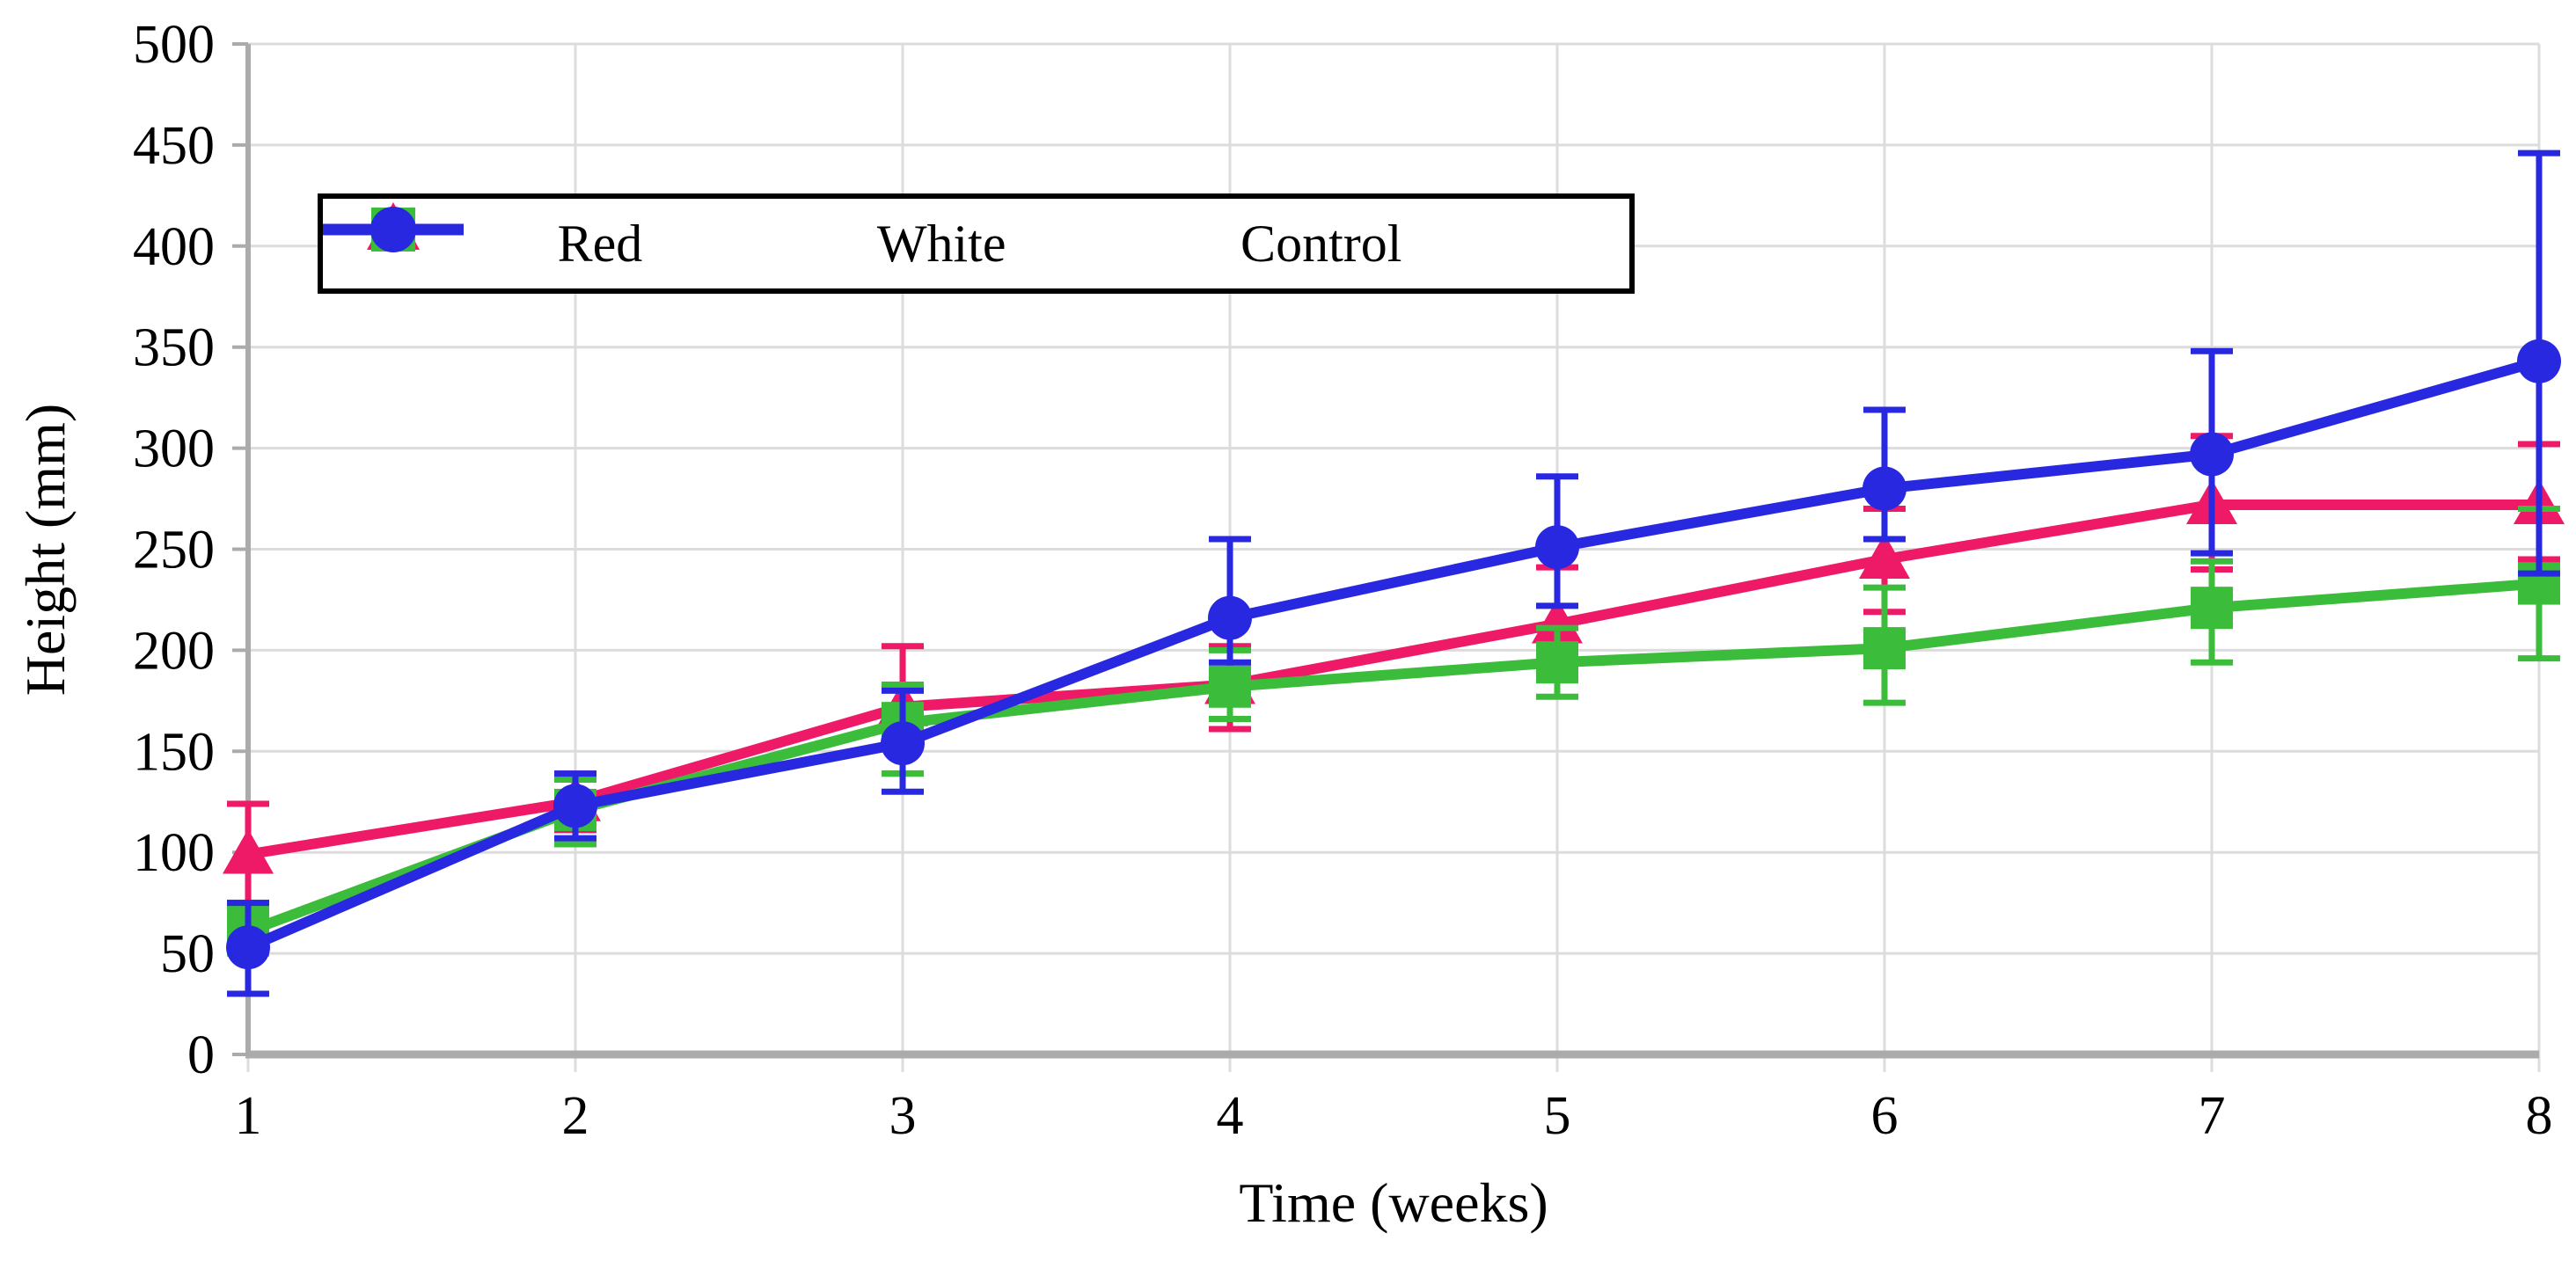  I want to click on svg-text: 300, so click(174, 449).